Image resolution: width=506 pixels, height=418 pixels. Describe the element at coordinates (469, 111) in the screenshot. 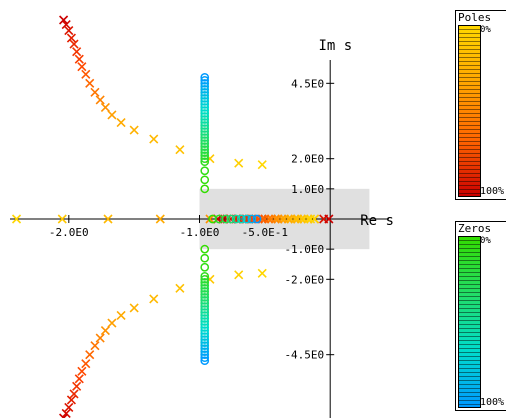

I see `poles-colorbar-gradient` at that location.